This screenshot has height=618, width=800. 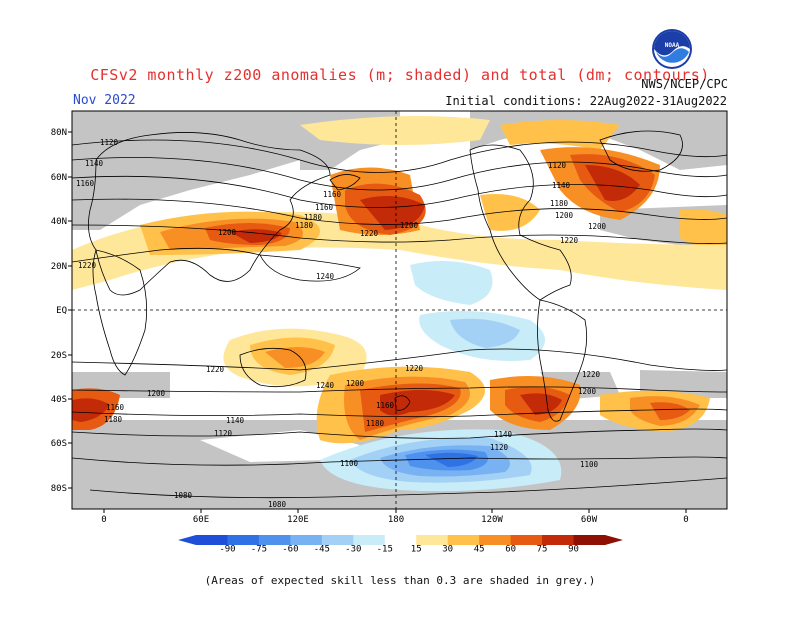 What do you see at coordinates (290, 550) in the screenshot?
I see `colorbar-tick-label: -60` at bounding box center [290, 550].